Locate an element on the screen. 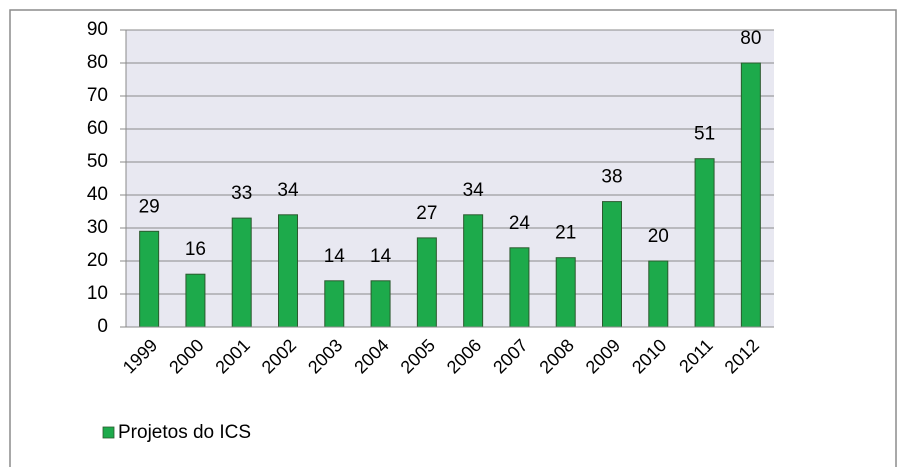  data-label: 33 is located at coordinates (241, 193).